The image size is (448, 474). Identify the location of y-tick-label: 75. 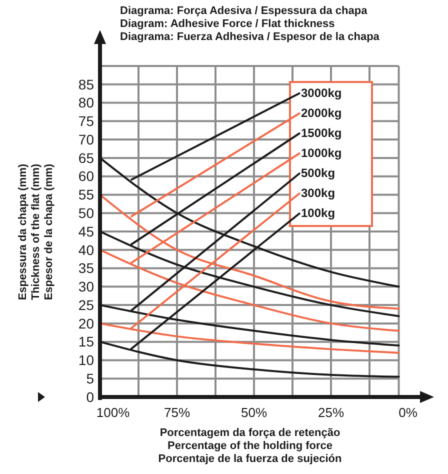
(86, 121).